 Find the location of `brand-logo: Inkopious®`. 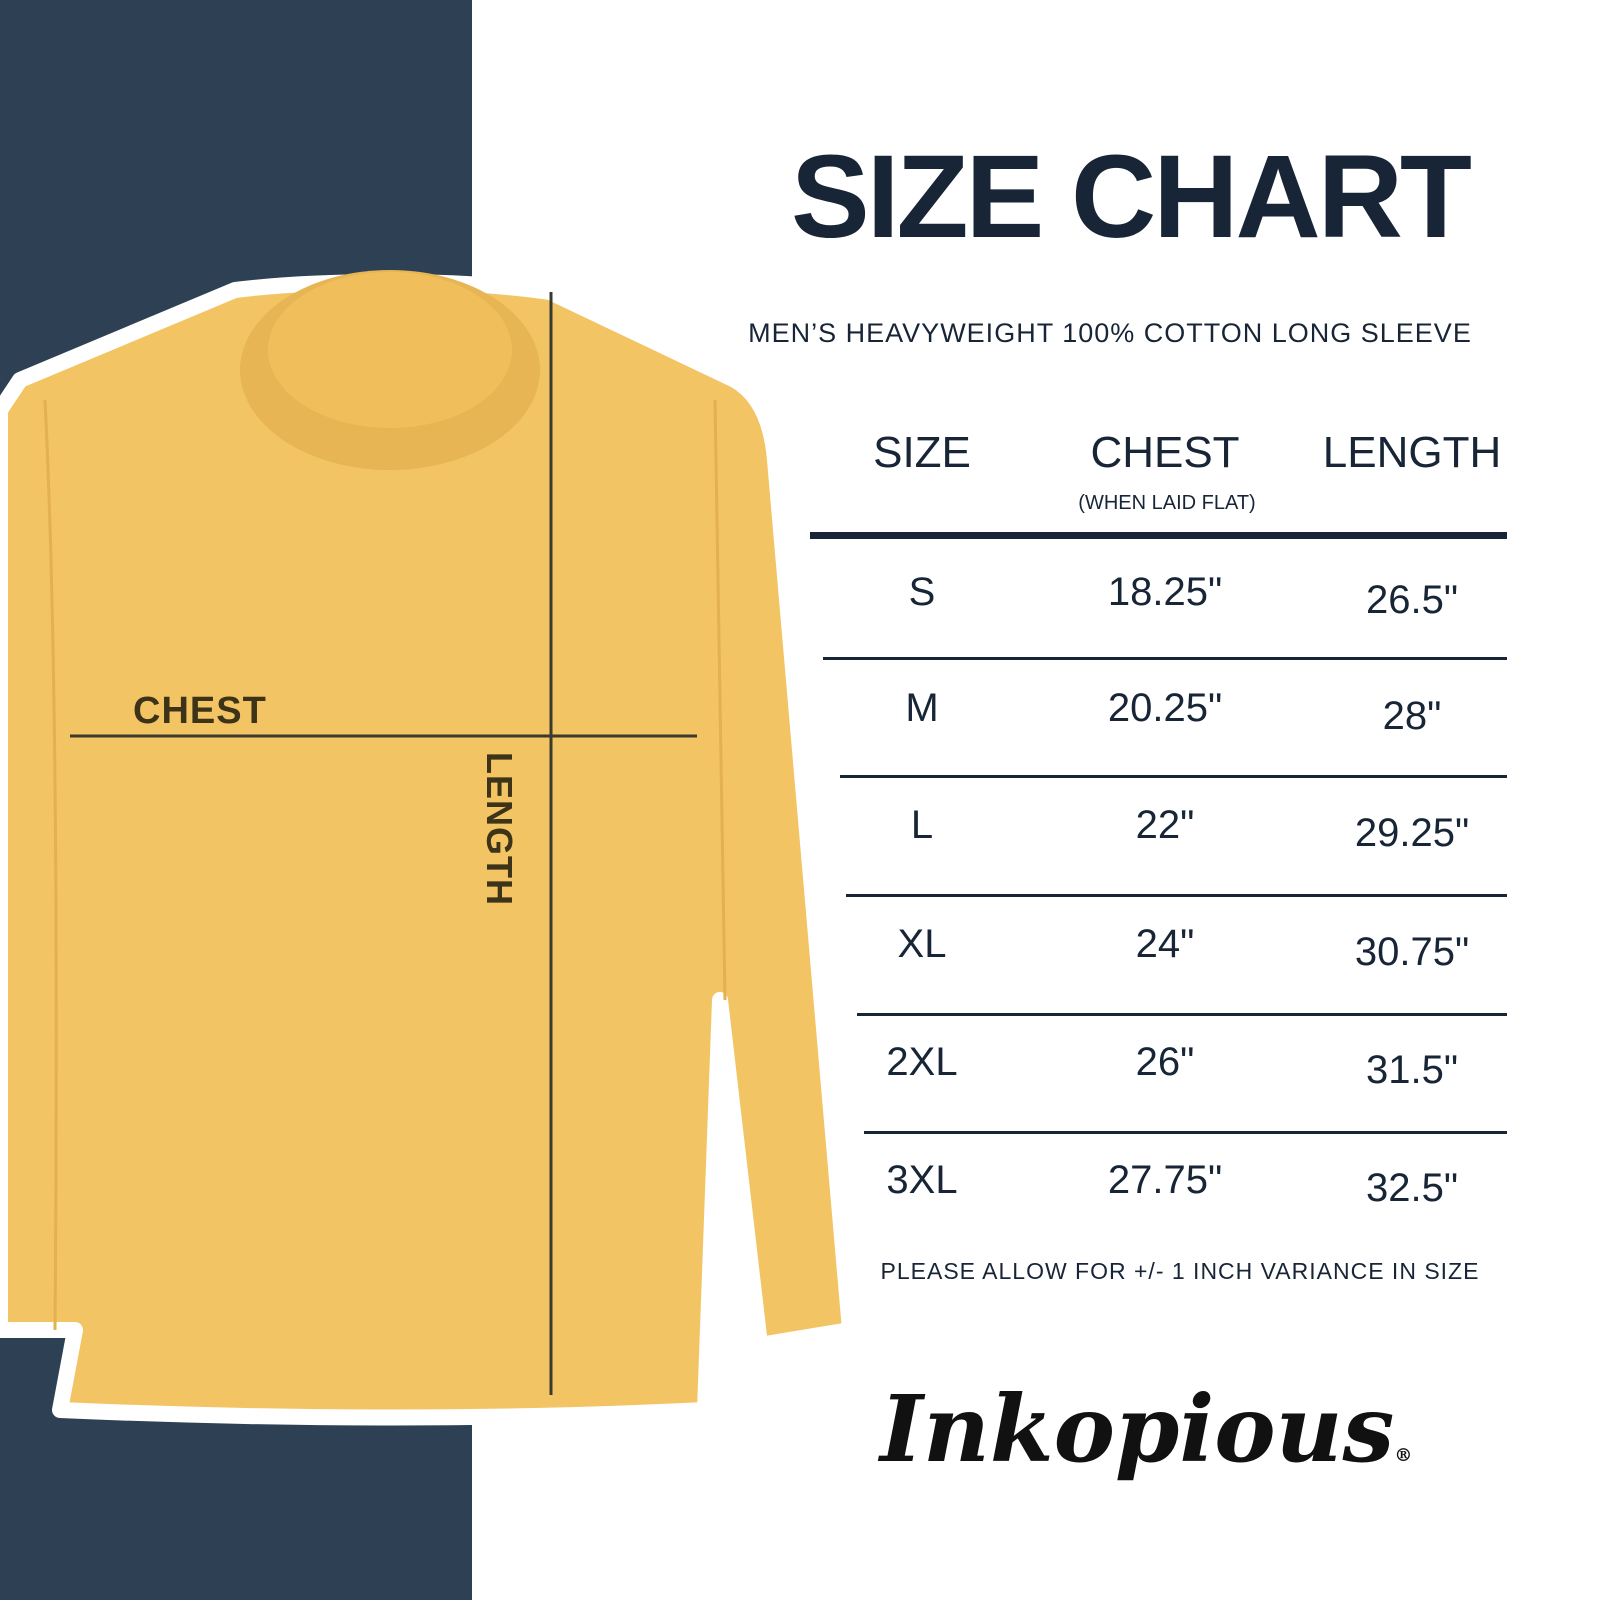

brand-logo: Inkopious® is located at coordinates (1146, 1429).